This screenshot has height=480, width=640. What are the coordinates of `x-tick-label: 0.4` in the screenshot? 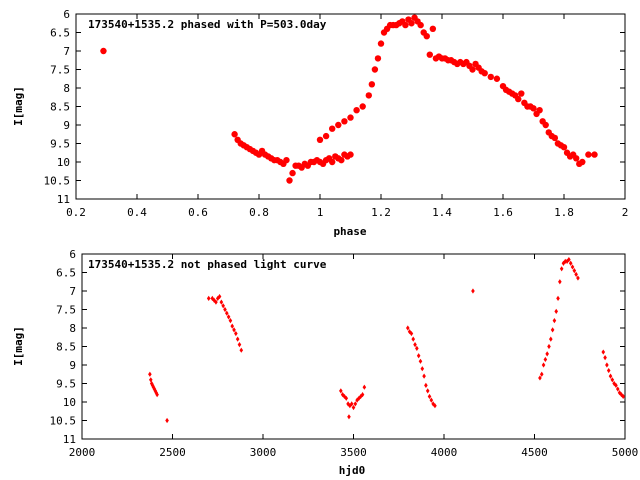 It's located at (137, 212).